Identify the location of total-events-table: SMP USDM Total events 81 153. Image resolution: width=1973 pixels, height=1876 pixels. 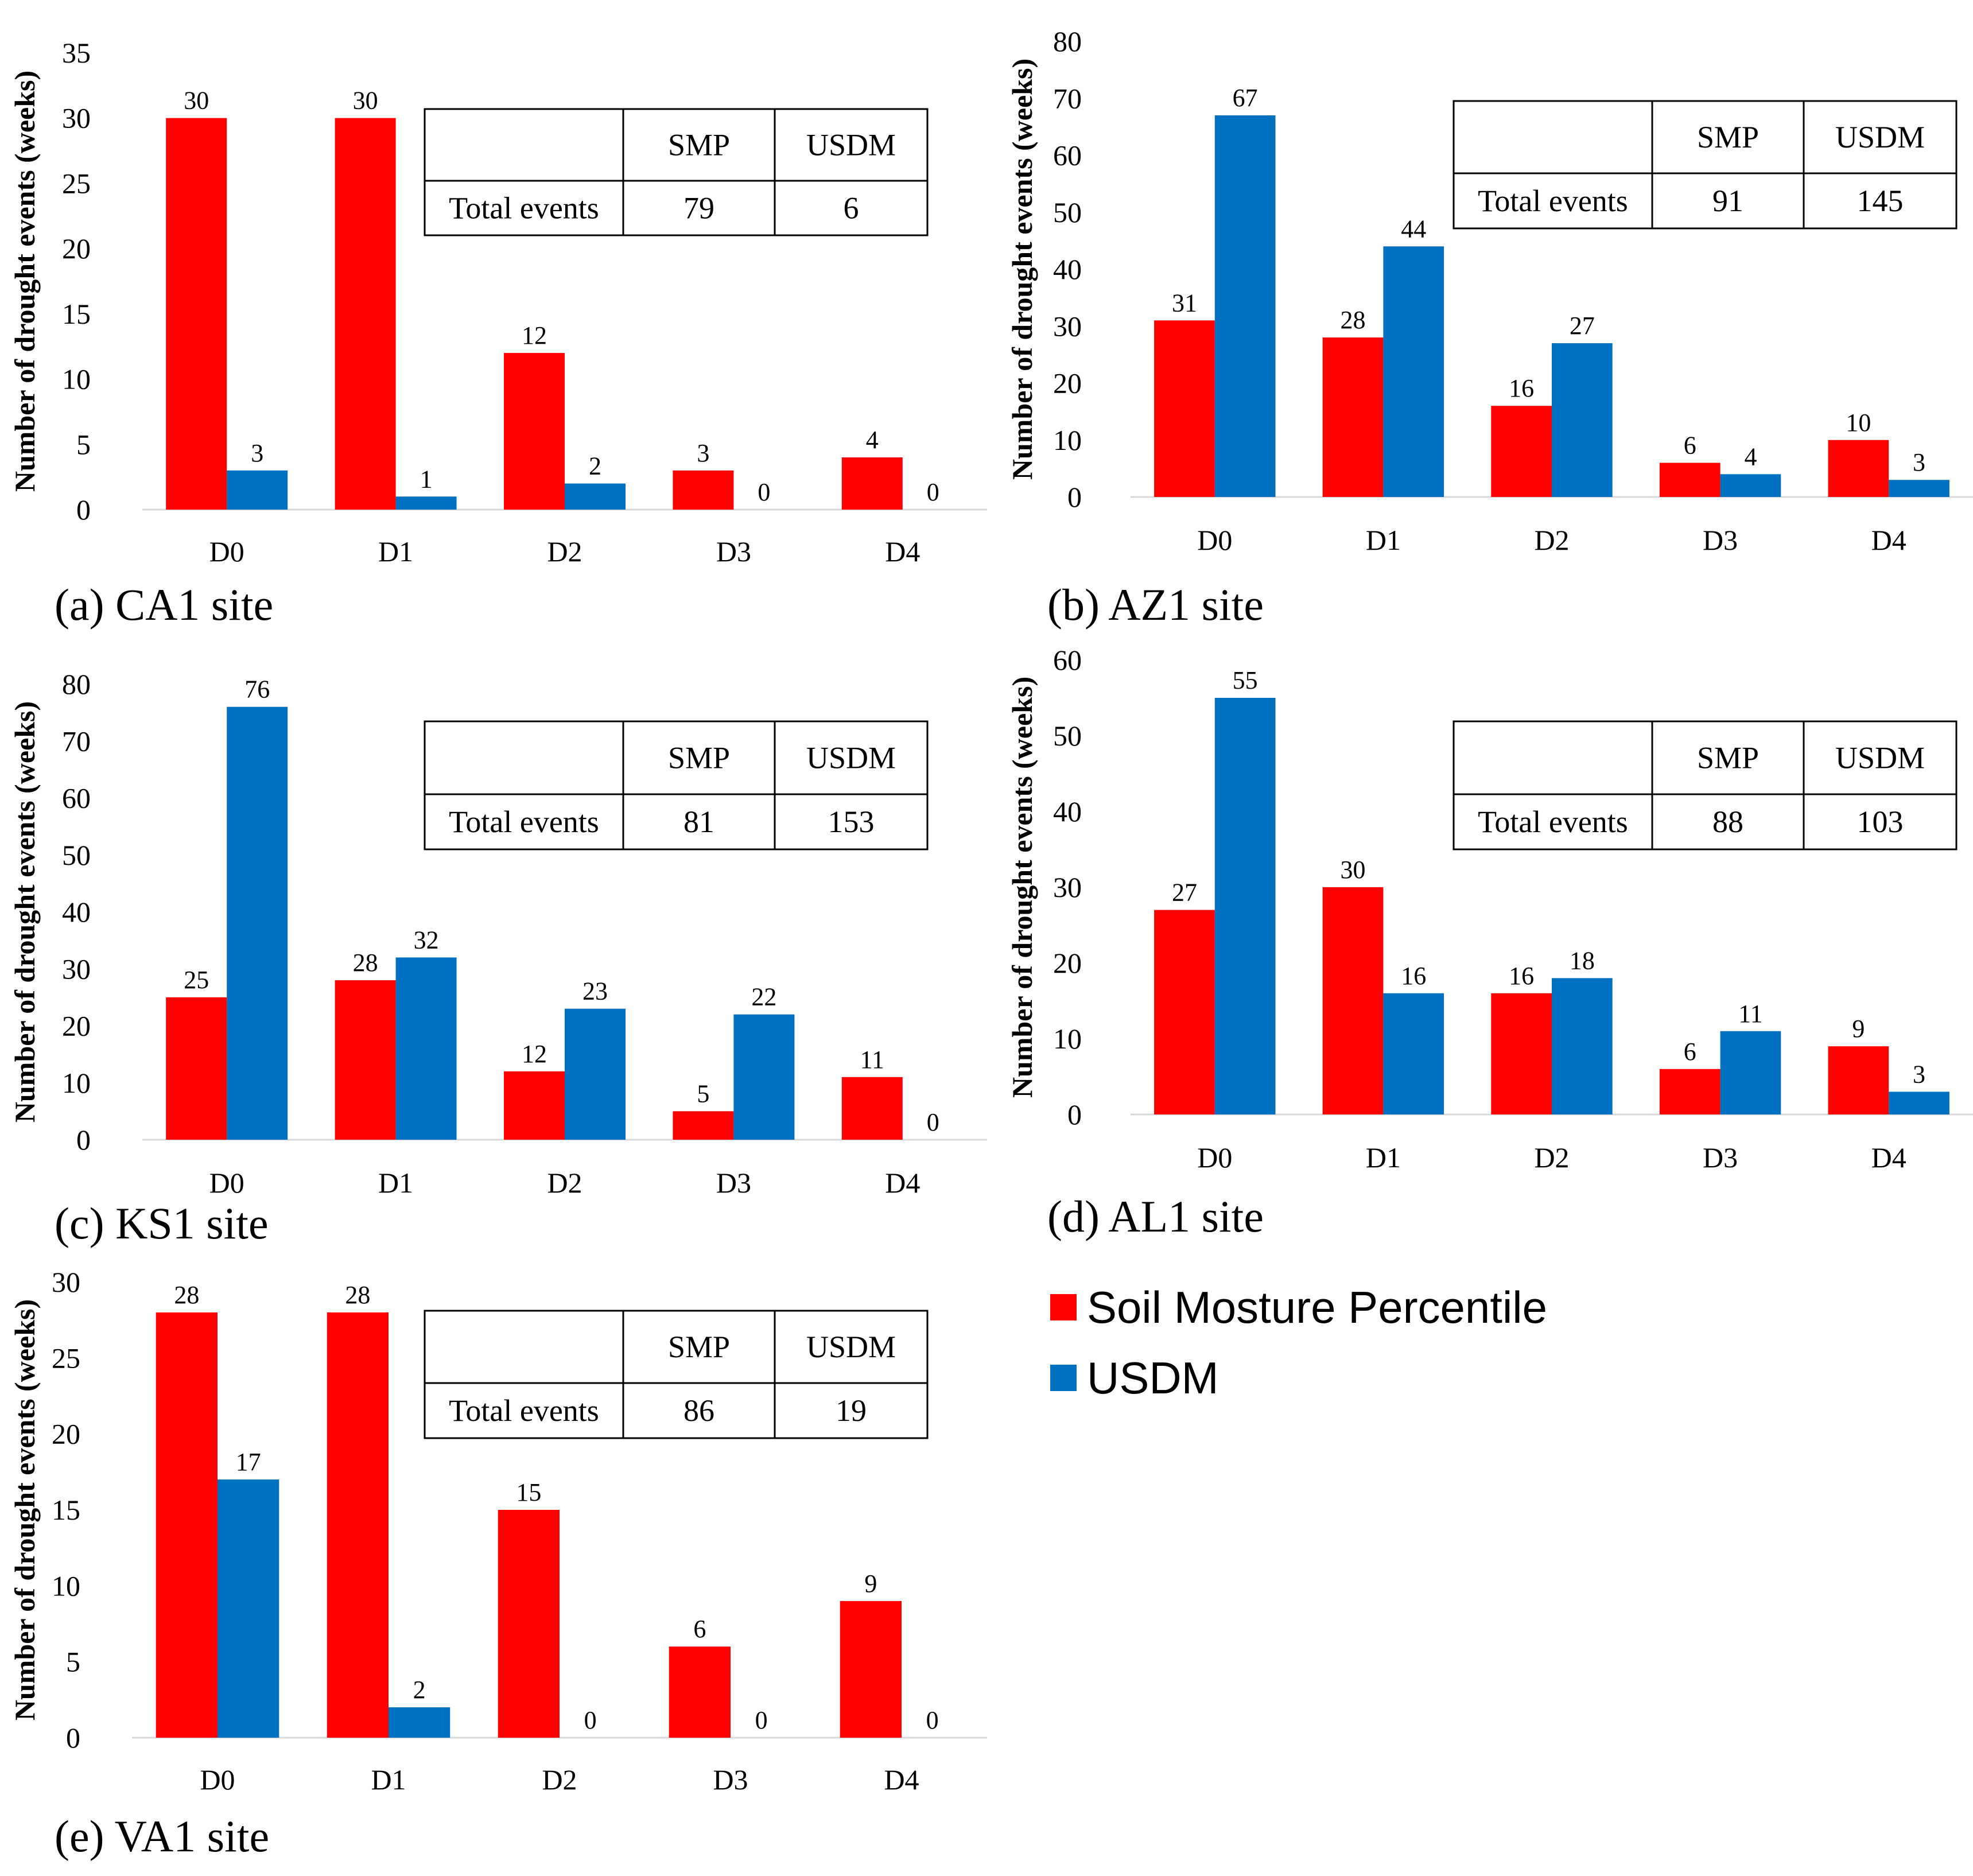
(676, 785).